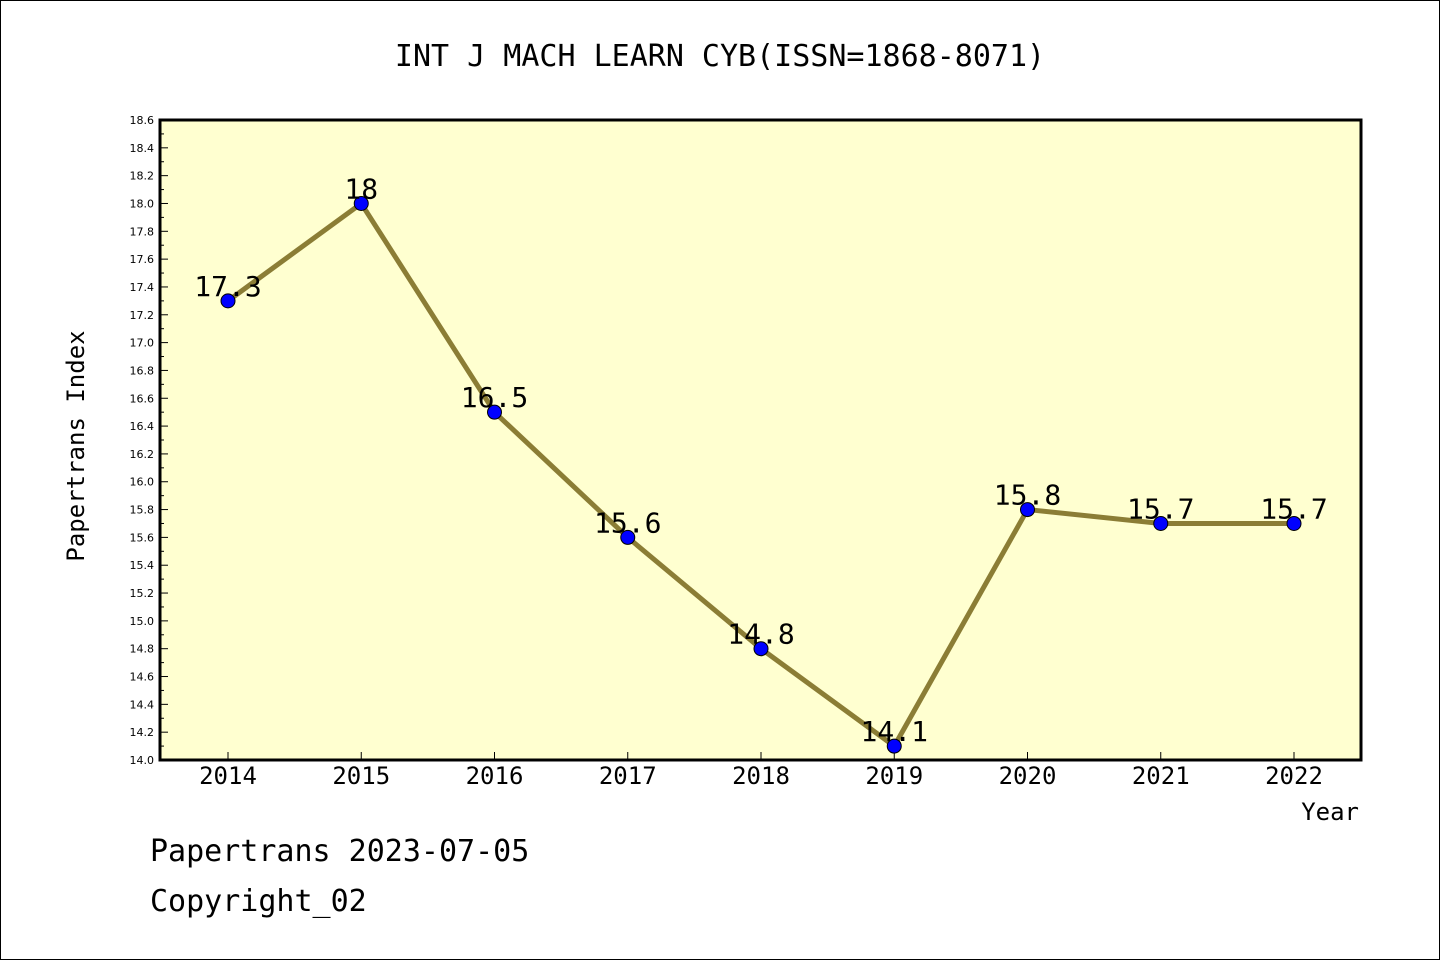 The width and height of the screenshot is (1440, 960). Describe the element at coordinates (258, 901) in the screenshot. I see `footer-copyright-line: Copyright_02` at that location.